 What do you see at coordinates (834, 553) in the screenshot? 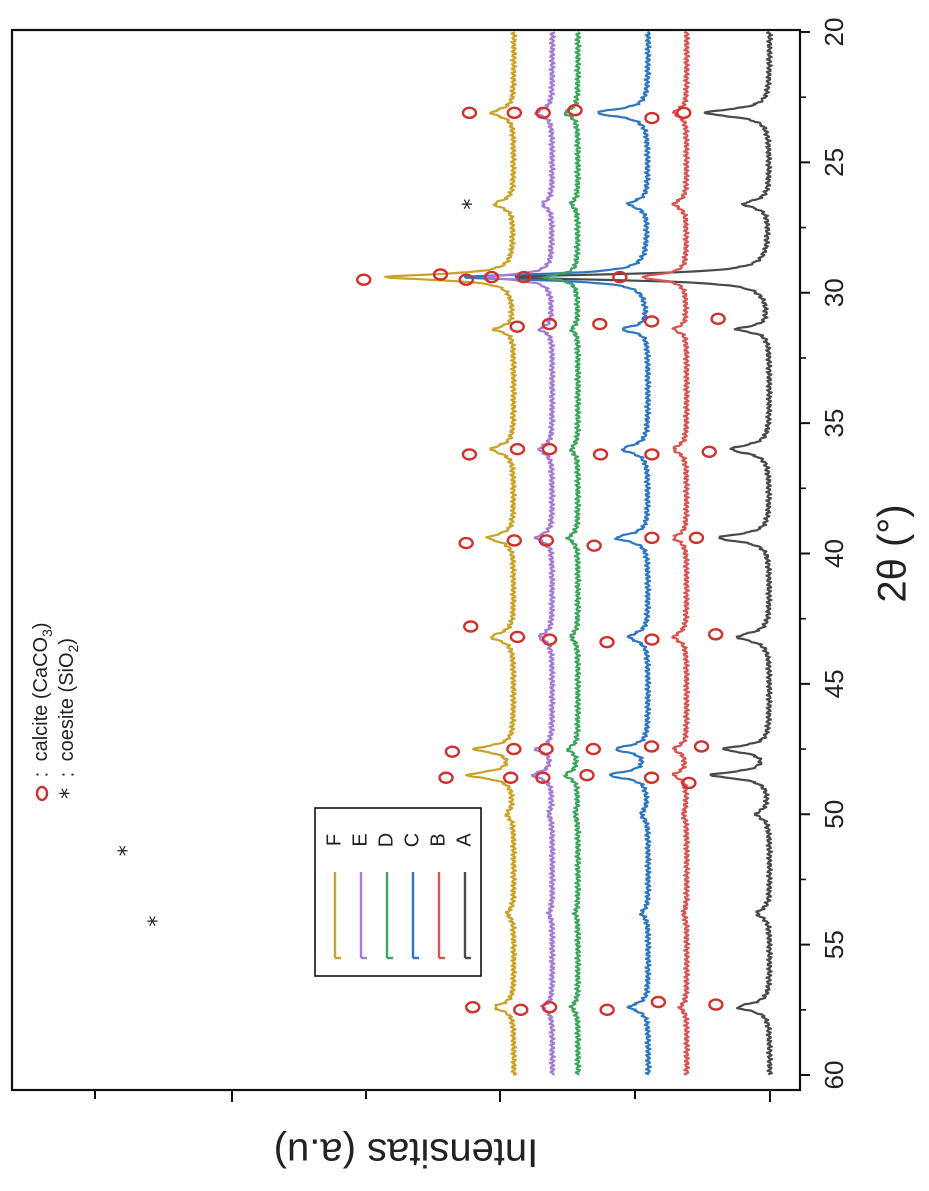
I see `x-tick-label: 40` at bounding box center [834, 553].